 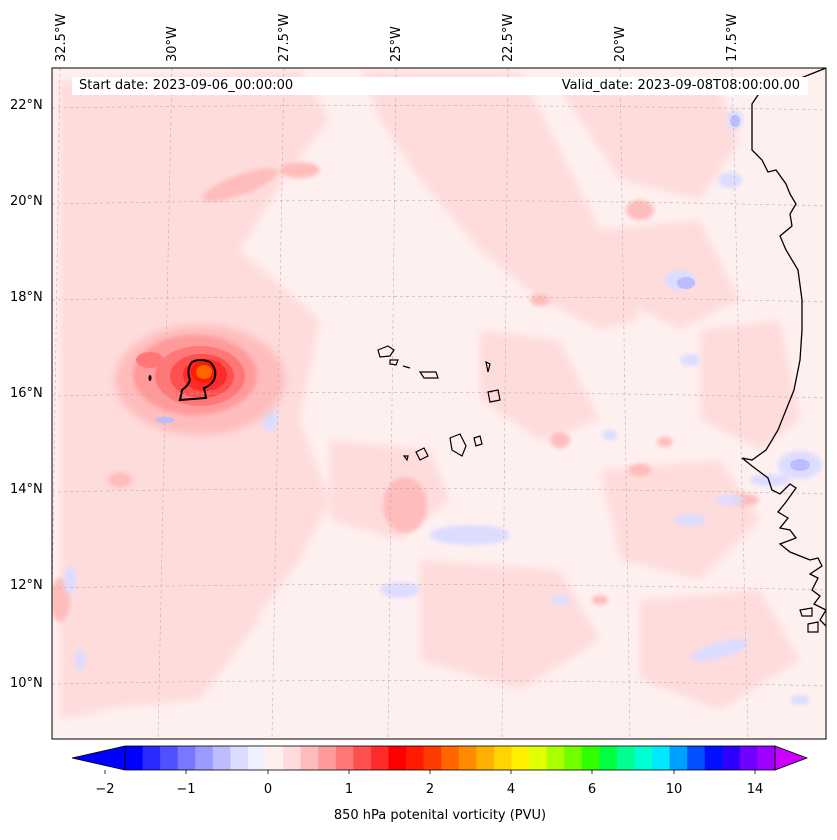 What do you see at coordinates (268, 789) in the screenshot?
I see `colorbar-tick-label: 0` at bounding box center [268, 789].